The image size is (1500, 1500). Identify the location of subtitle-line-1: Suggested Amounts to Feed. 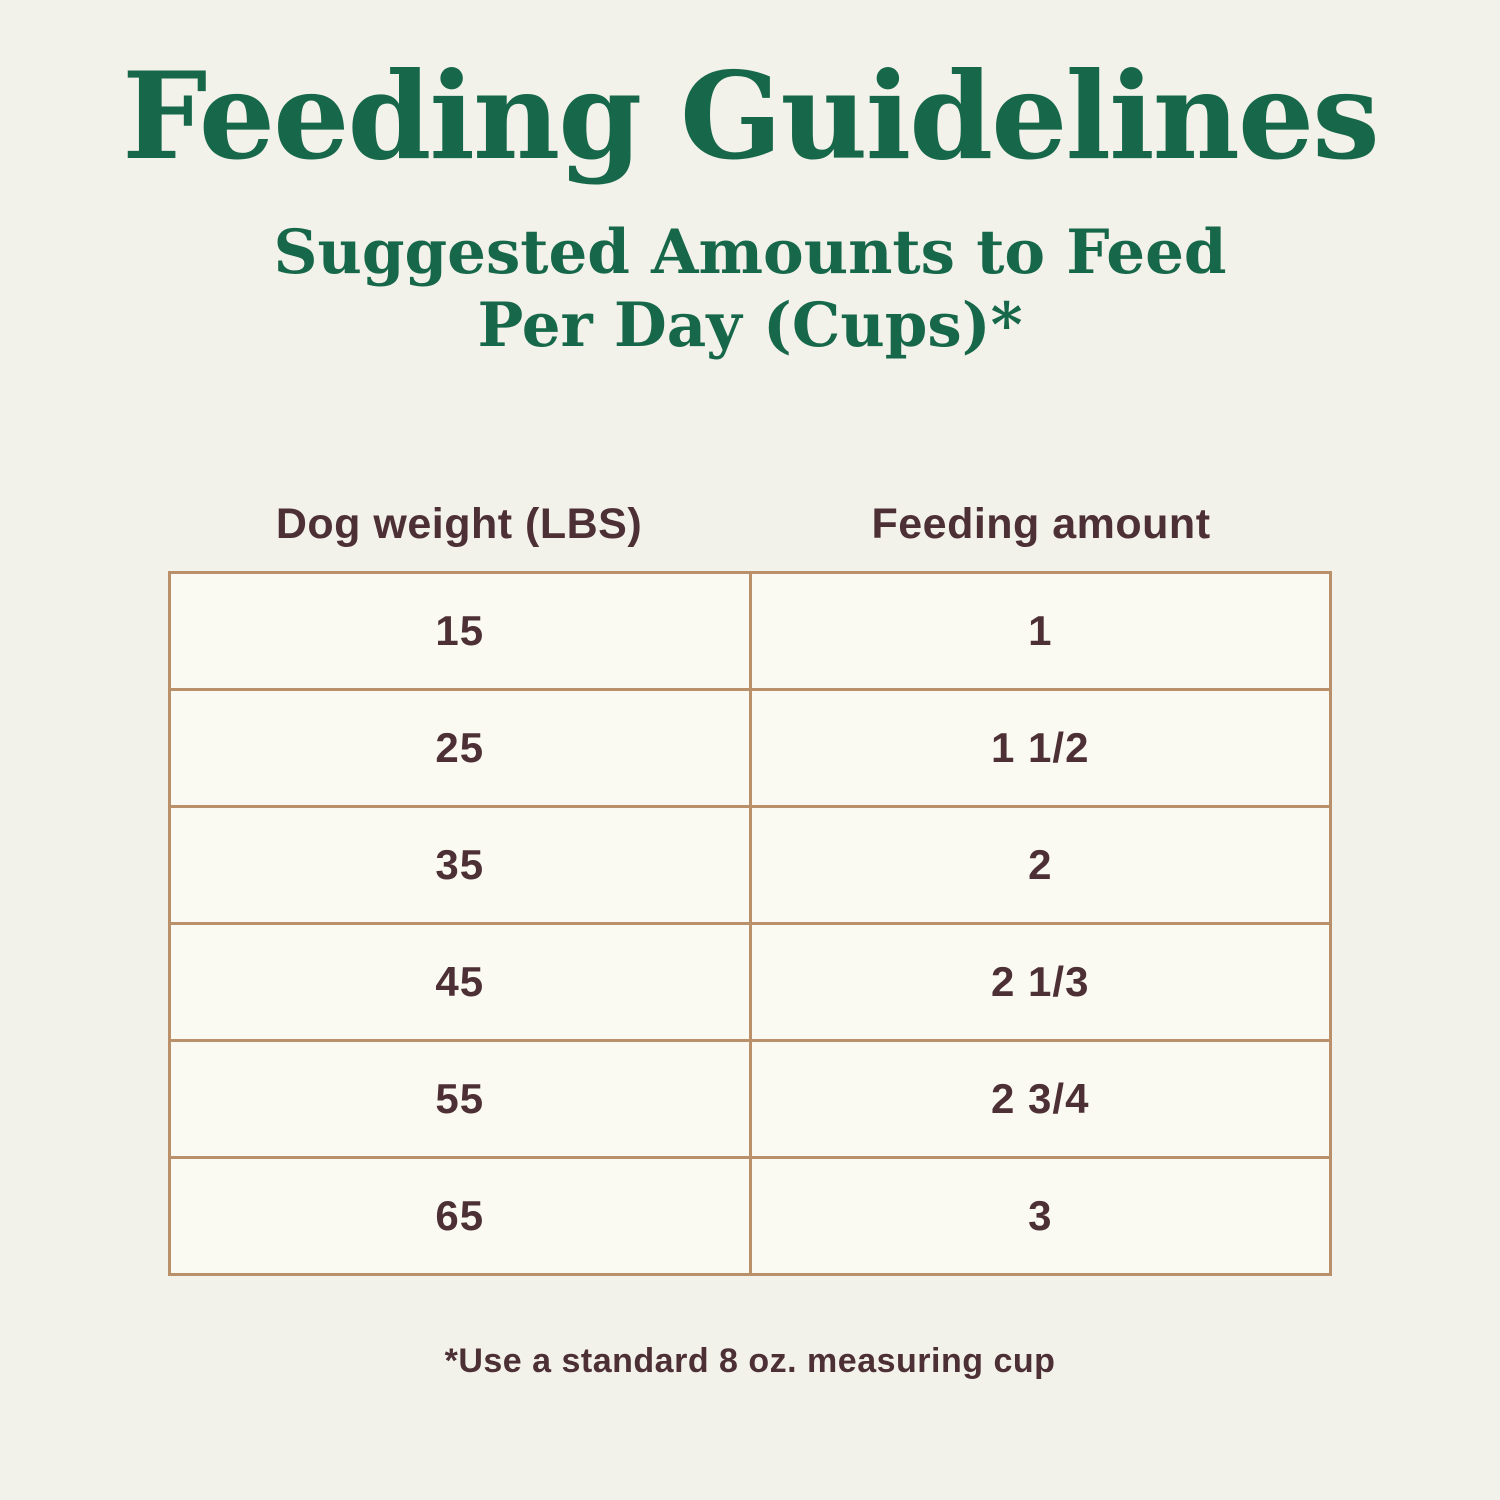
(750, 252).